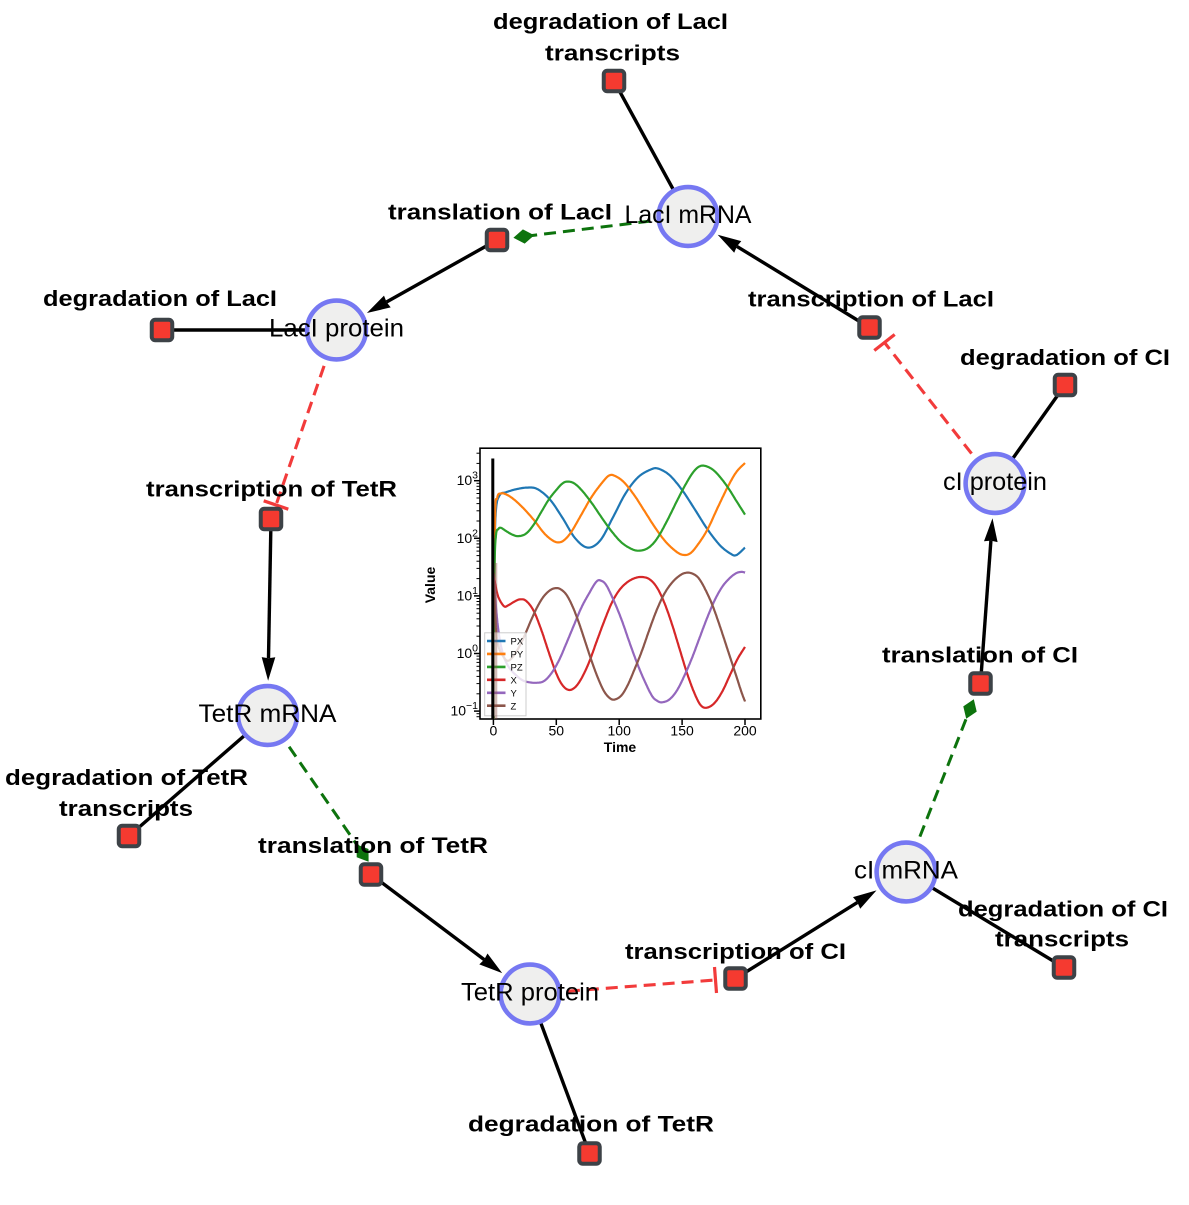 The width and height of the screenshot is (1189, 1205). Describe the element at coordinates (682, 731) in the screenshot. I see `svg-text: 150` at that location.